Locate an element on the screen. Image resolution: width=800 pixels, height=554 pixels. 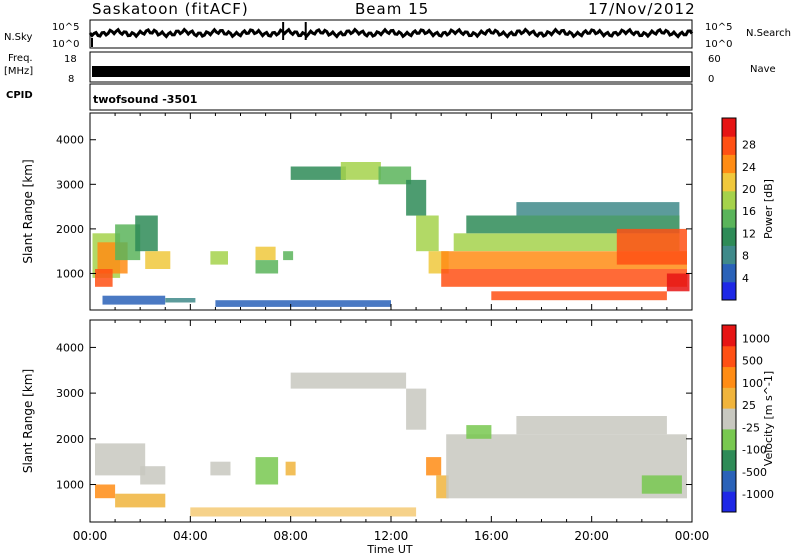
cpid-value: twofsound -3501 is located at coordinates (145, 99).